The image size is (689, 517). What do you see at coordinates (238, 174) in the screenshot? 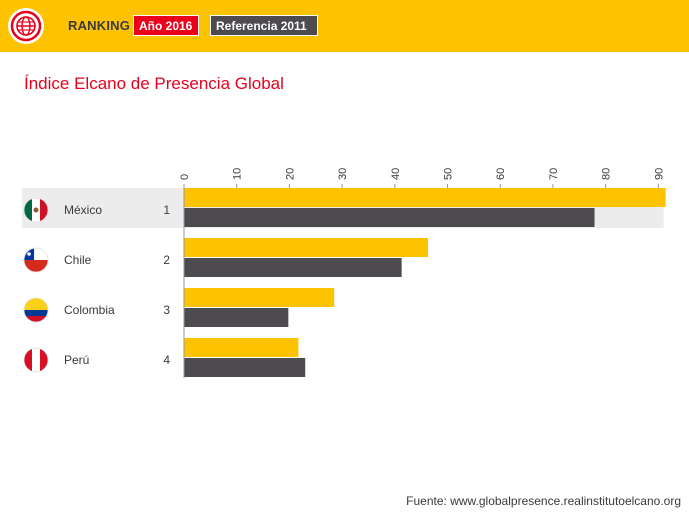
I see `x-tick-label: 10` at bounding box center [238, 174].